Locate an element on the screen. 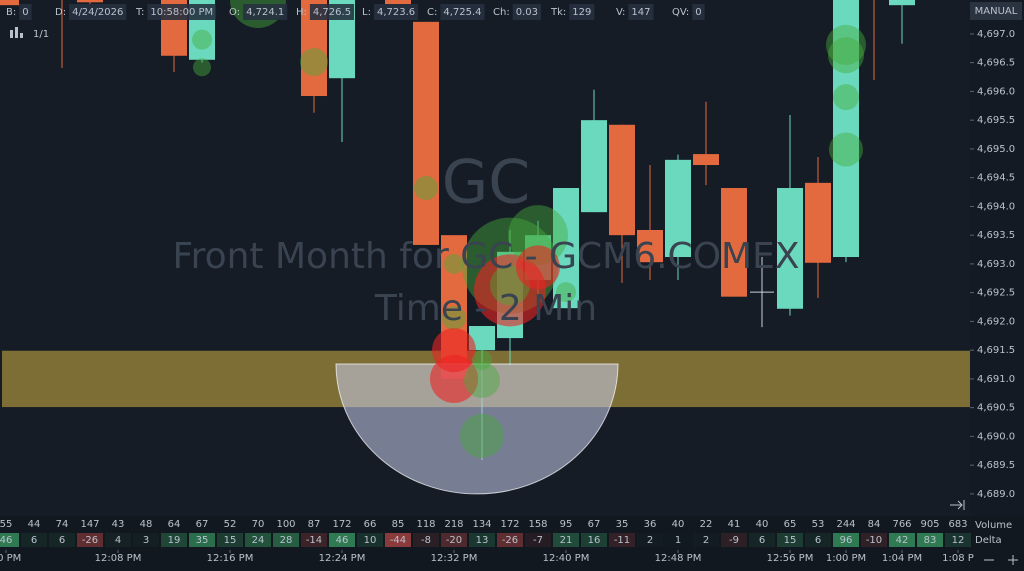 The height and width of the screenshot is (571, 1024). y-tick-label: 4,689.5 is located at coordinates (996, 465).